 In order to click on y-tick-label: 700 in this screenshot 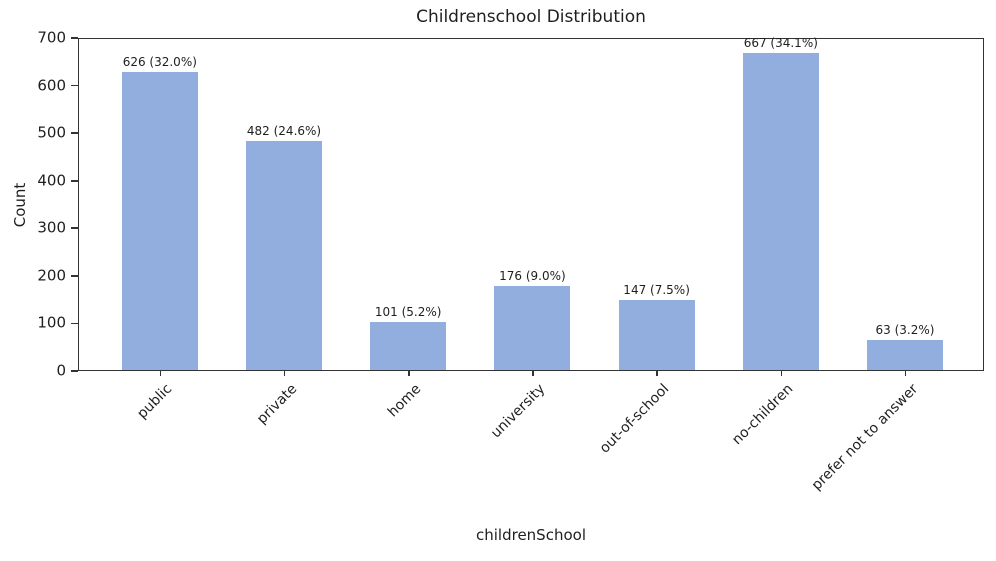, I will do `click(51, 37)`.